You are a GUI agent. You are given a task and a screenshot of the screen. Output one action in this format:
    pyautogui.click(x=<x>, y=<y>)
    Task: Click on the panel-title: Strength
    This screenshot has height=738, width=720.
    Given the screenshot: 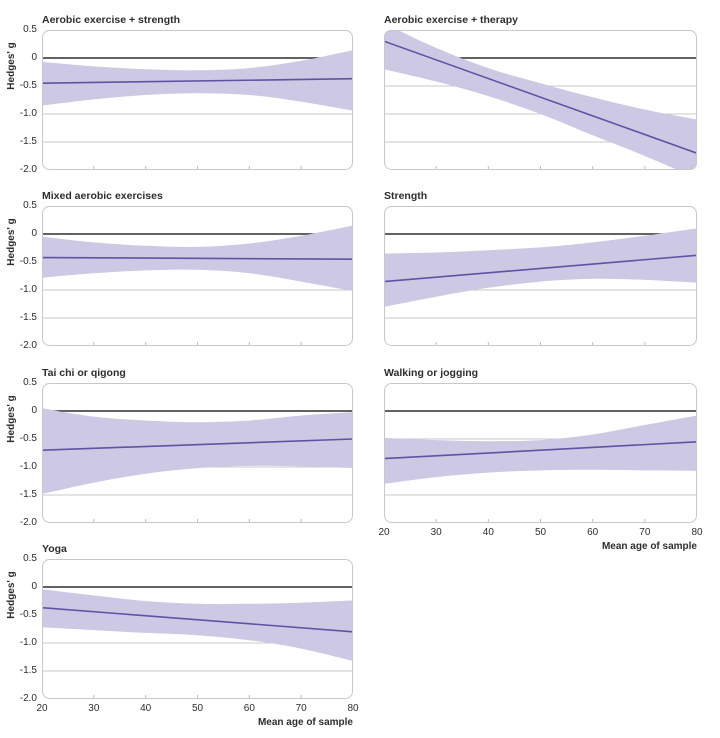 What is the action you would take?
    pyautogui.click(x=406, y=196)
    